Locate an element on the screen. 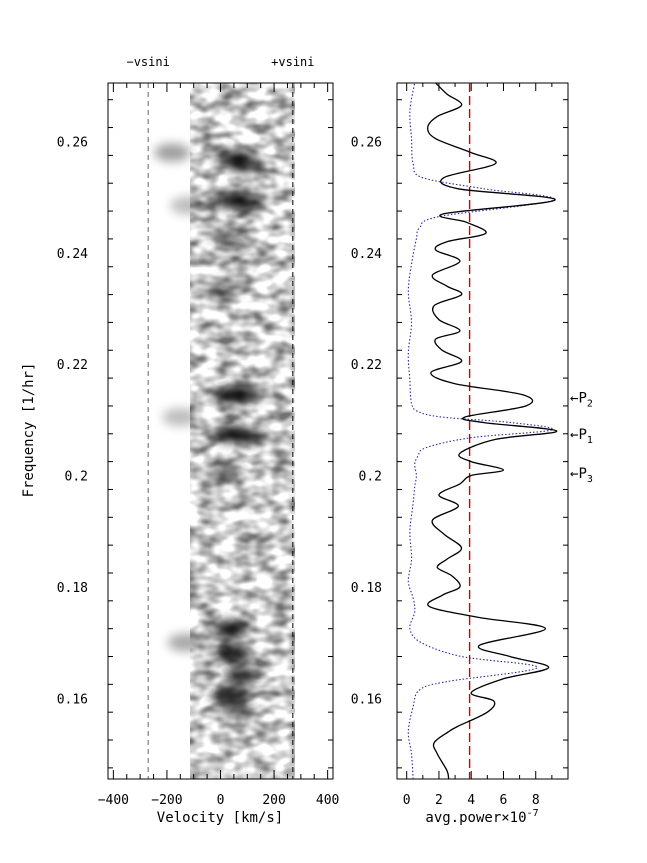 The width and height of the screenshot is (647, 863). right-y-tick-labels: 0.16 0.18 0.2 0.22 0.24 0.26 is located at coordinates (366, 421).